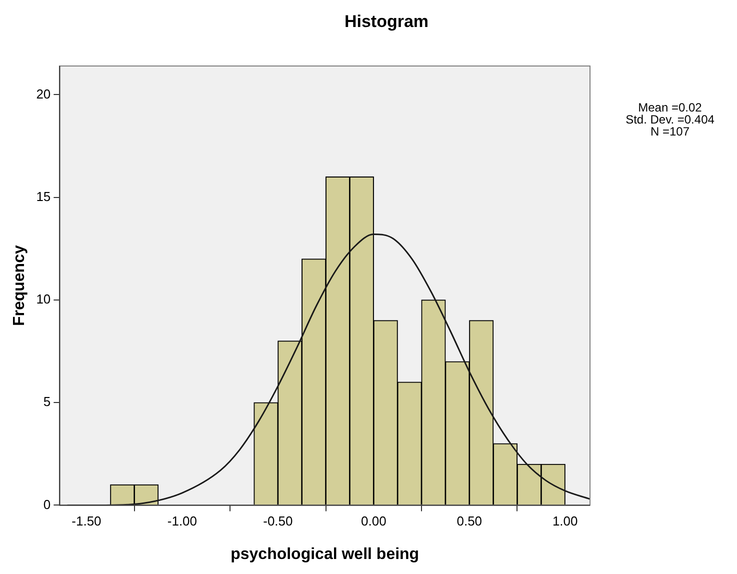  I want to click on x-tick-label: 1.00, so click(565, 521).